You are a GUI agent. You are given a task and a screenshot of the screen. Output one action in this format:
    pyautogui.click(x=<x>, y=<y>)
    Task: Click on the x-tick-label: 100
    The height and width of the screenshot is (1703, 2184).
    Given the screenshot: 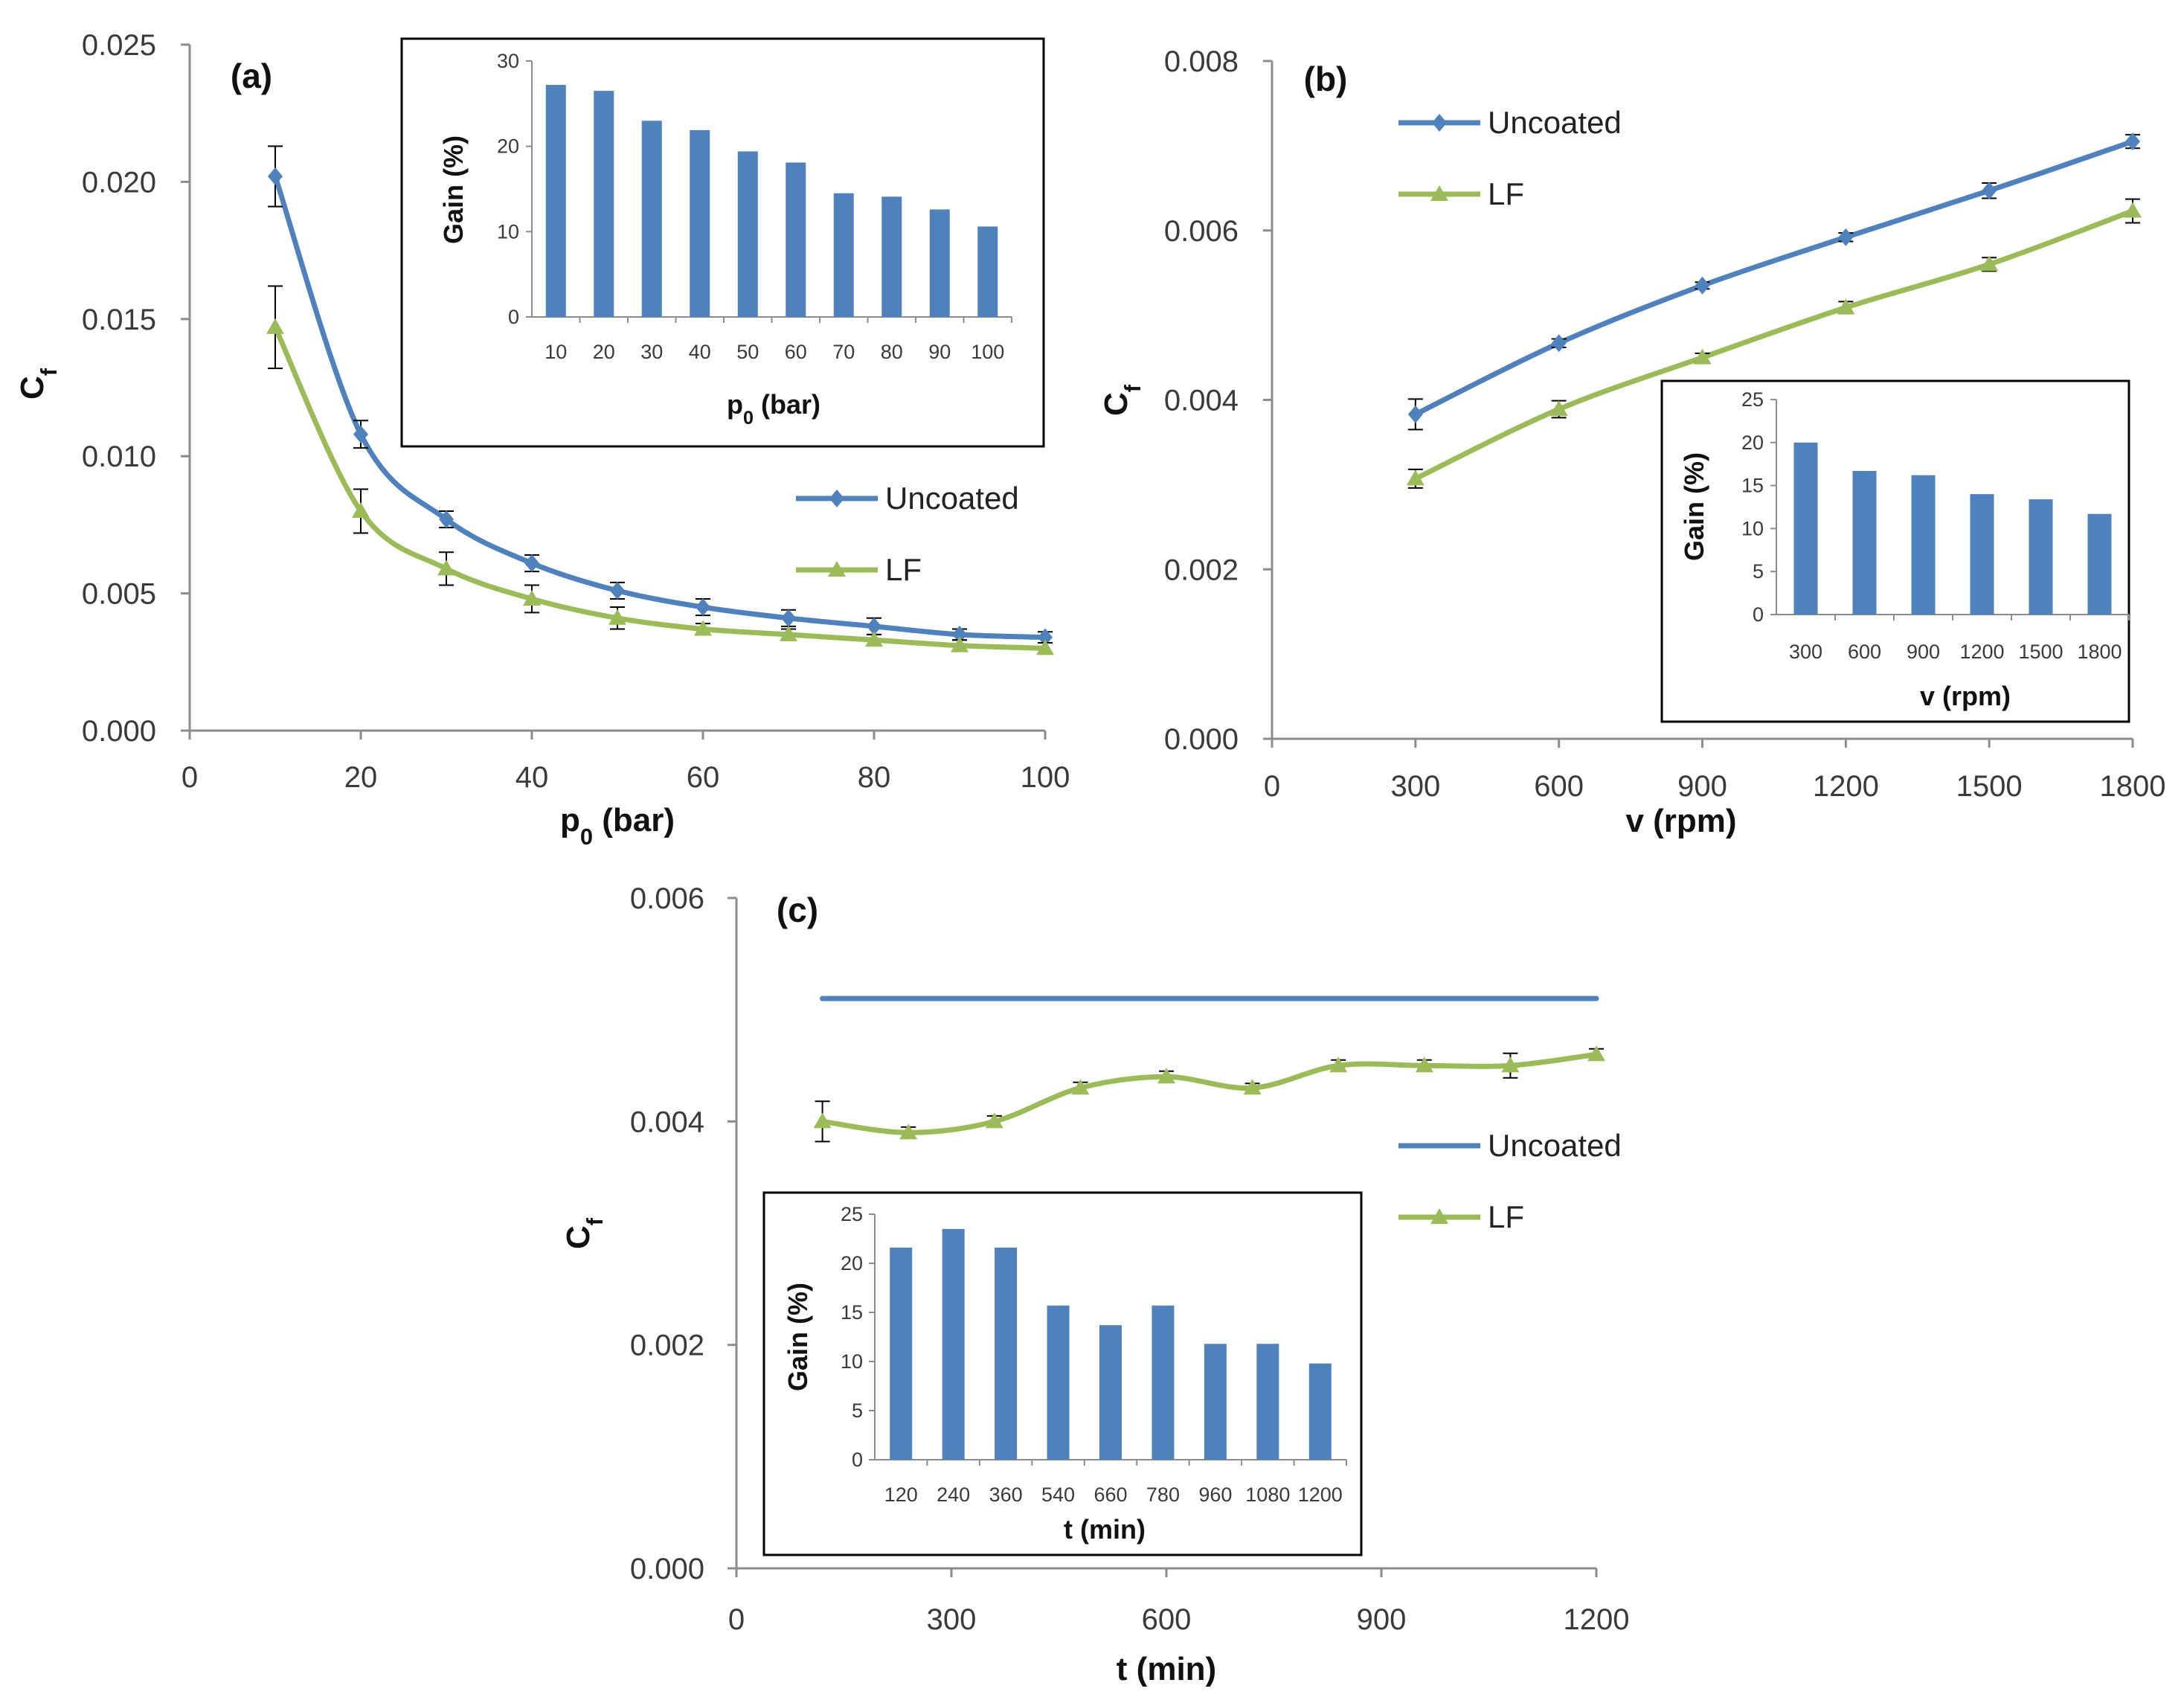 What is the action you would take?
    pyautogui.click(x=1045, y=778)
    